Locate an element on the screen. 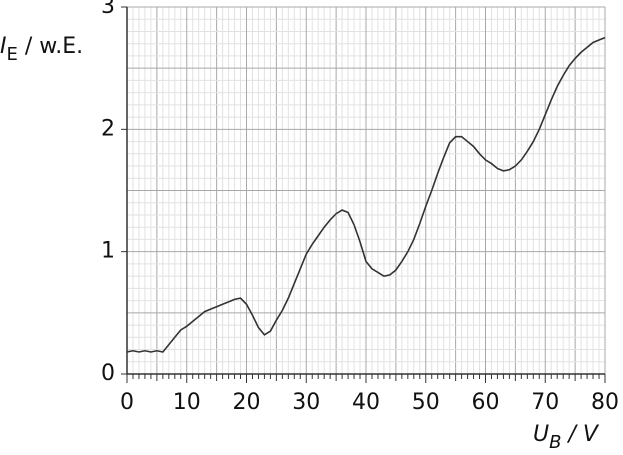 This screenshot has width=623, height=455. y-tick-label: 0 is located at coordinates (108, 373).